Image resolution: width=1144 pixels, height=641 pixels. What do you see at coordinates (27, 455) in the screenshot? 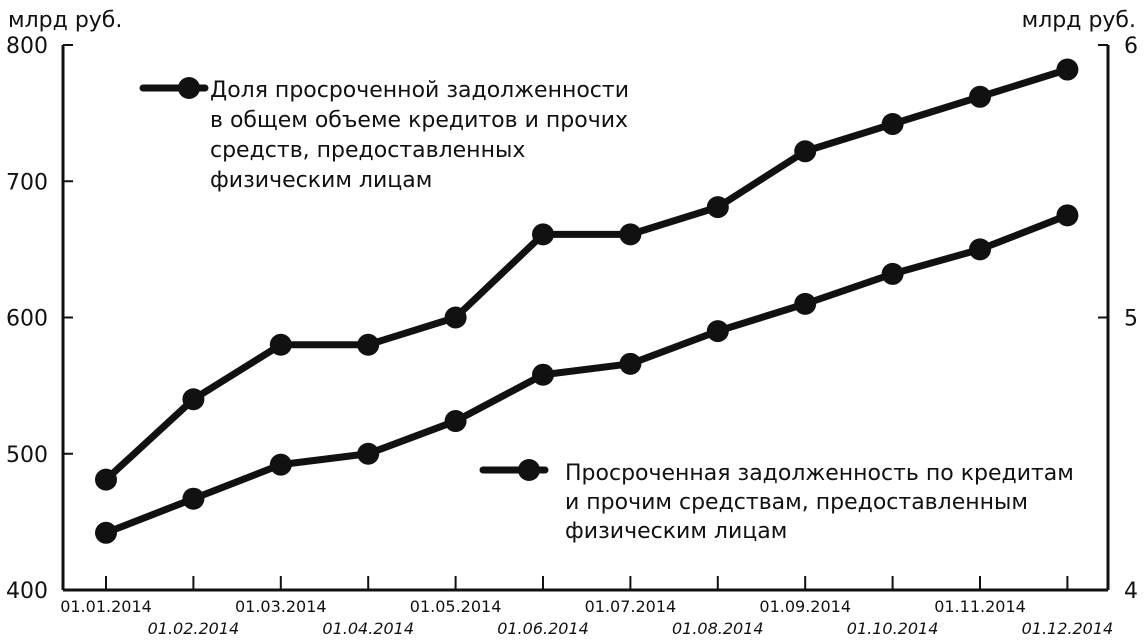
I see `left-tick-label: 500` at bounding box center [27, 455].